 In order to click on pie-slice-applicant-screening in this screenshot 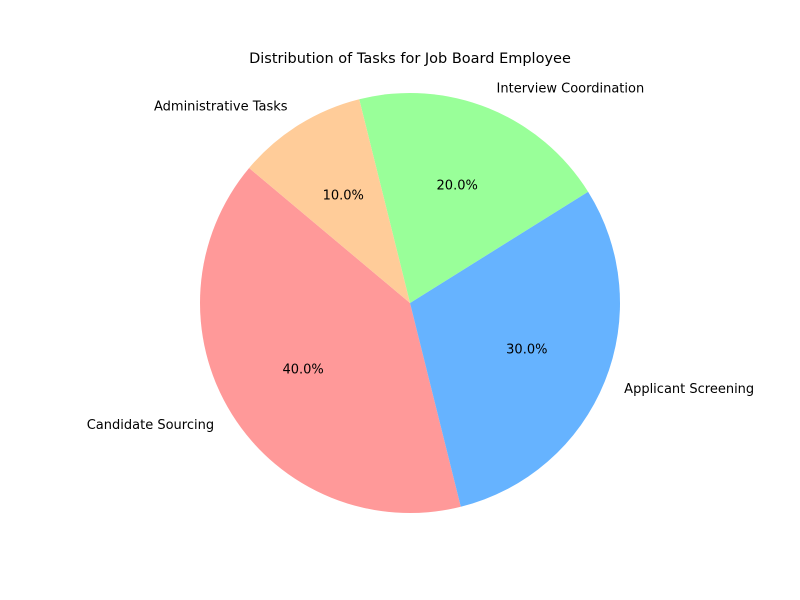, I will do `click(515, 349)`.